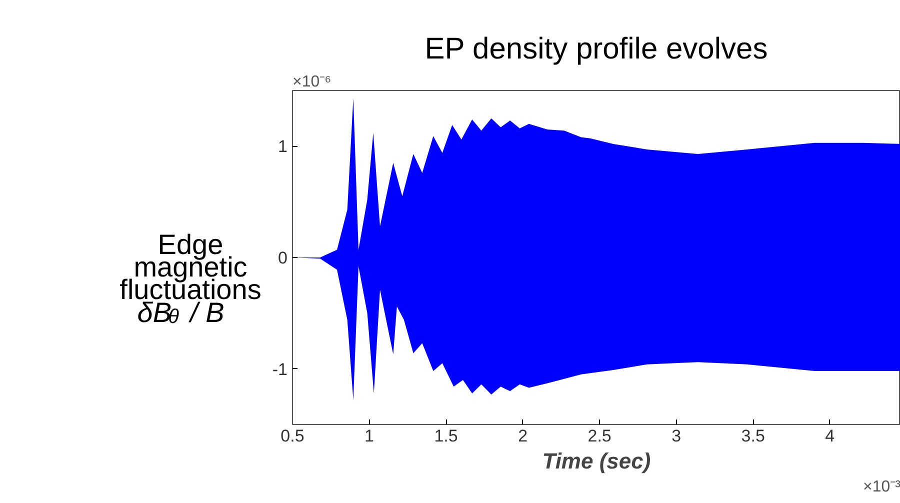 The width and height of the screenshot is (900, 503). What do you see at coordinates (283, 146) in the screenshot?
I see `y-tick-label: 1` at bounding box center [283, 146].